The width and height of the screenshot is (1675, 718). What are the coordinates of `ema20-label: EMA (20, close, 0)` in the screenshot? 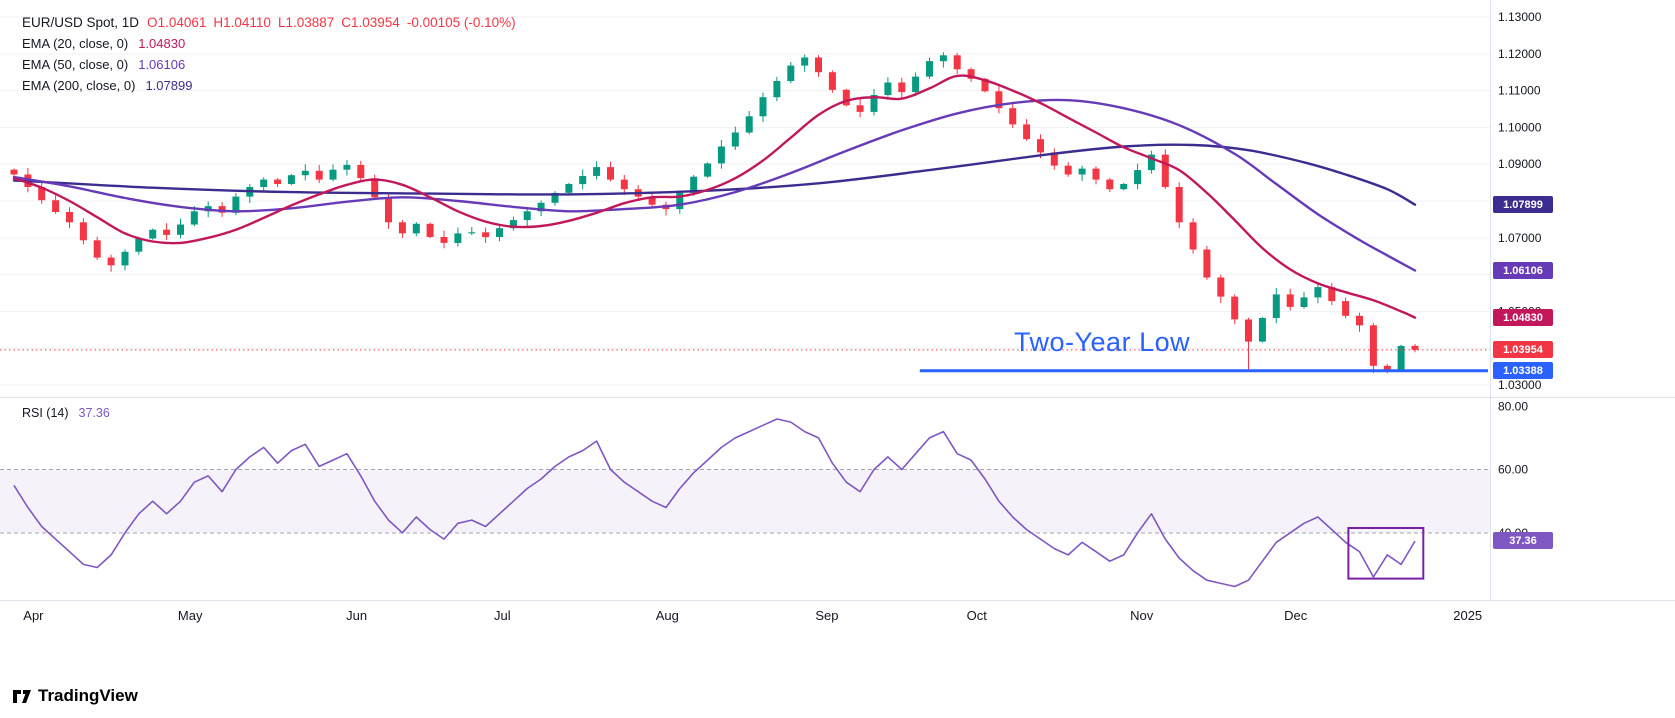 It's located at (75, 43).